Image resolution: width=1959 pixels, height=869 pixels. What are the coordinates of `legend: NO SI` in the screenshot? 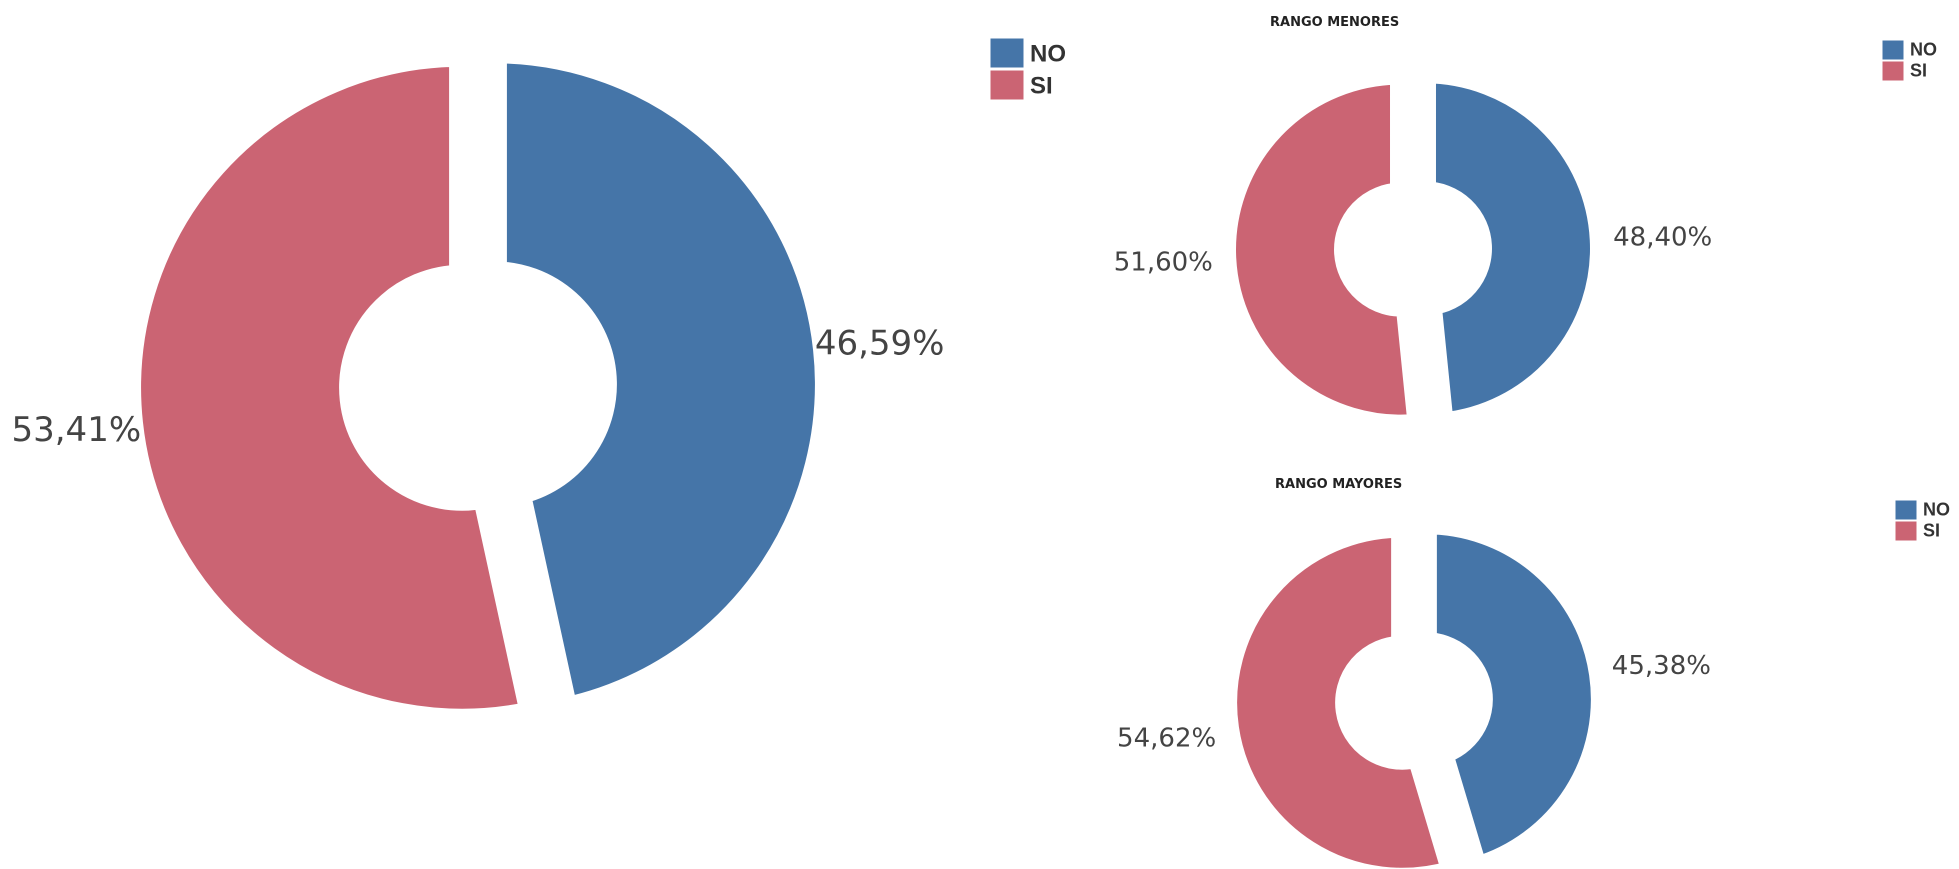 It's located at (1027, 69).